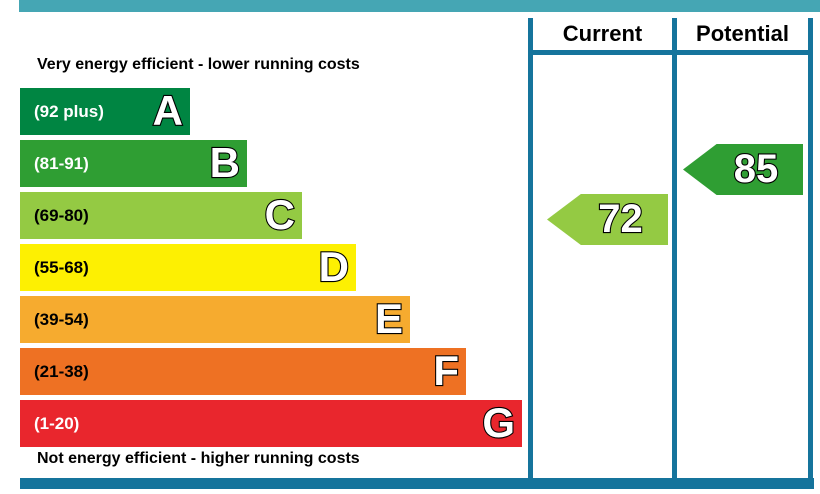  Describe the element at coordinates (530, 248) in the screenshot. I see `column-divider-left` at that location.